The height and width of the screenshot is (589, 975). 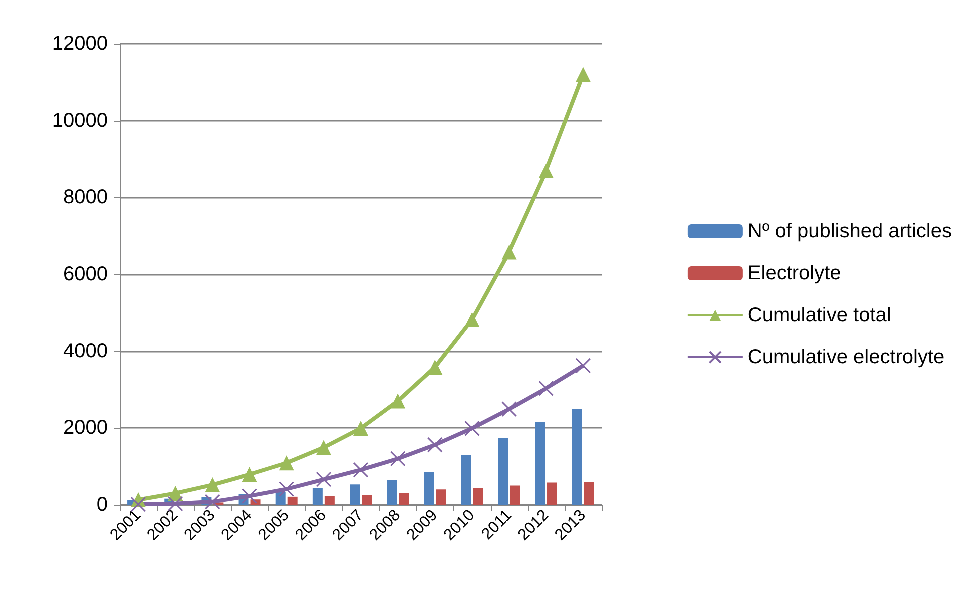 What do you see at coordinates (86, 351) in the screenshot?
I see `y-tick-label: 4000` at bounding box center [86, 351].